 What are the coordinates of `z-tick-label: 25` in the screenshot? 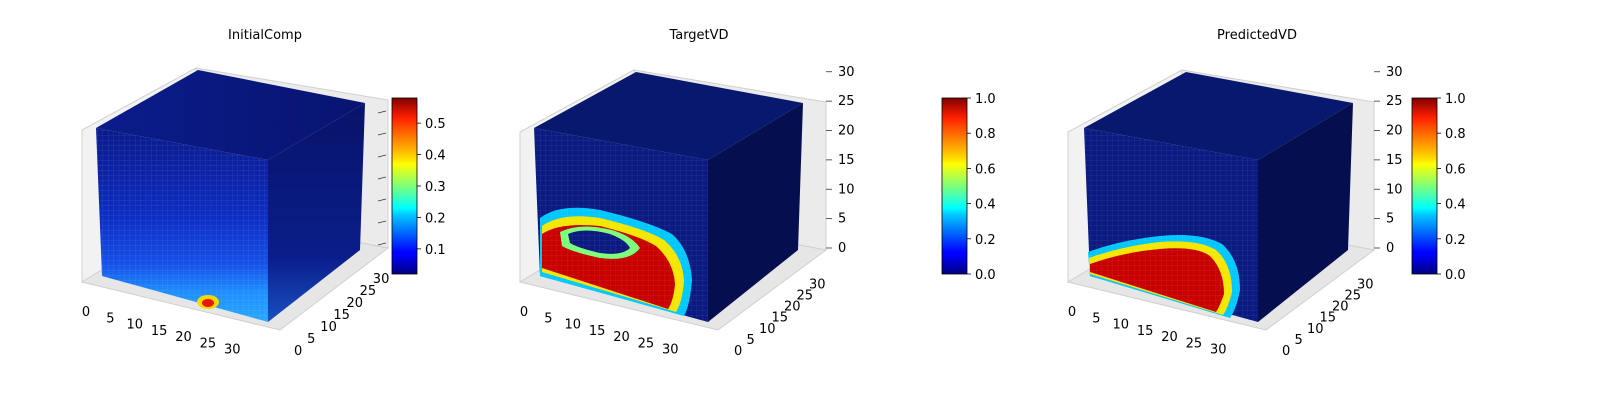 It's located at (1394, 101).